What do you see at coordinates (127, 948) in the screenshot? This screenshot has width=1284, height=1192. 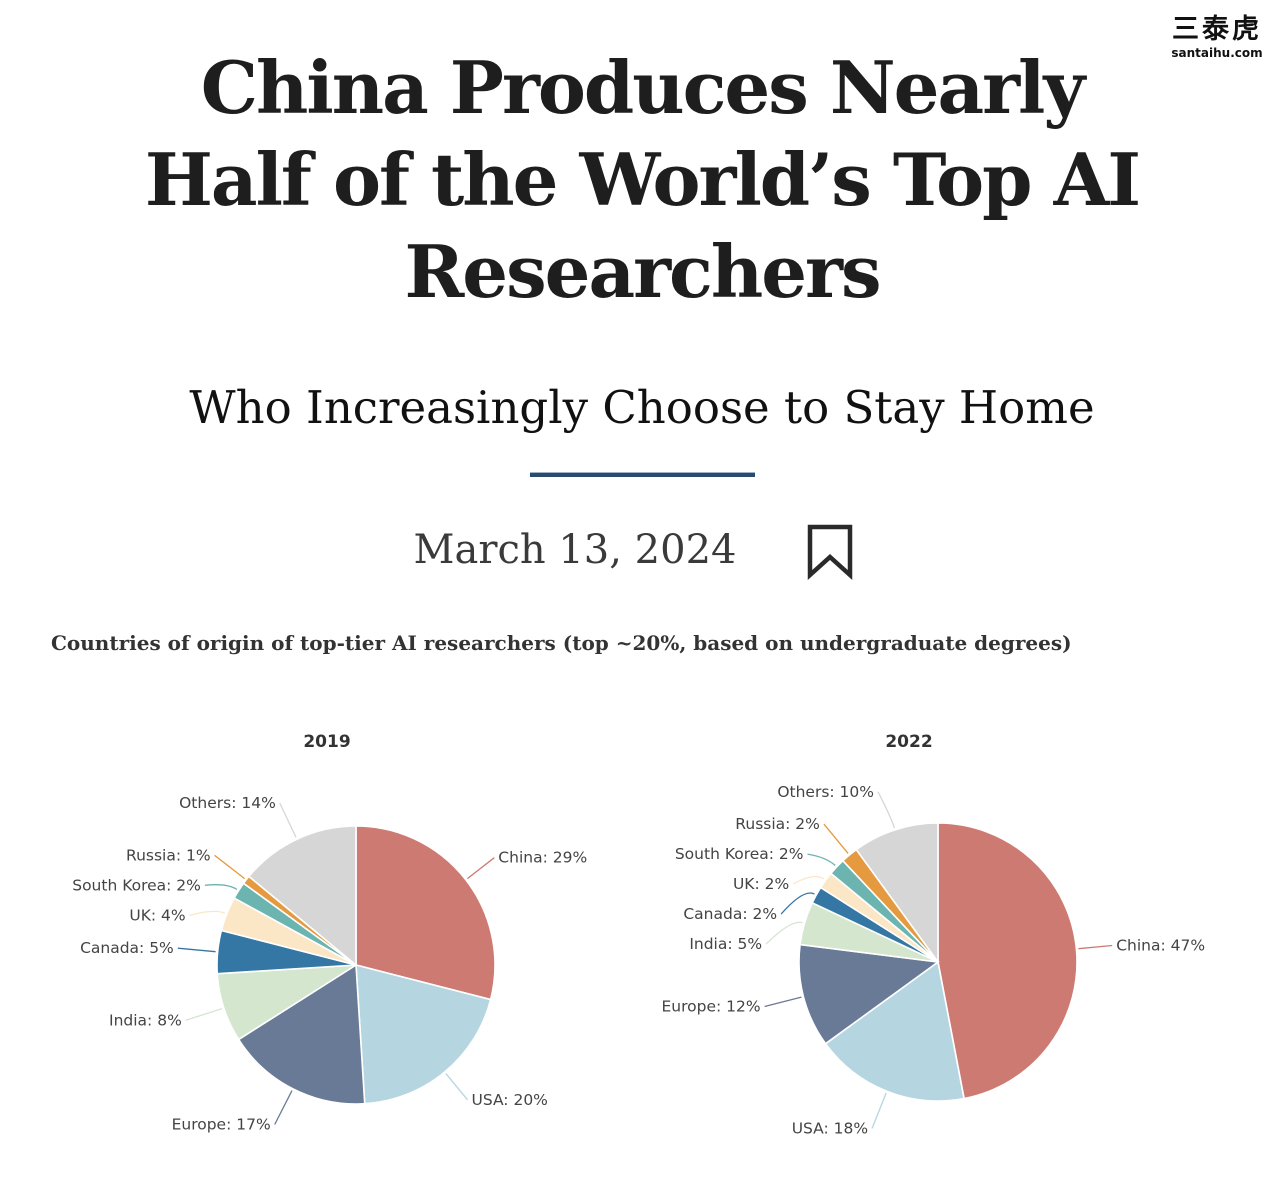 I see `slice-label-canada: Canada: 5%` at bounding box center [127, 948].